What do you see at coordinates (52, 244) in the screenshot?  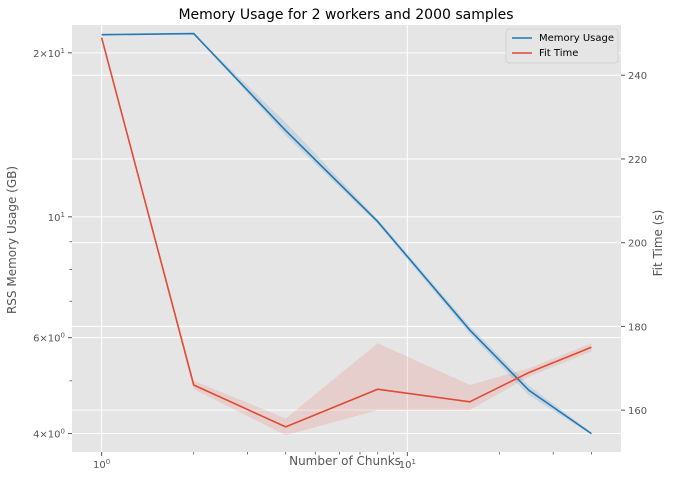 I see `y-left-axis-ticks: 4×100 6×100 101 2×10¹` at bounding box center [52, 244].